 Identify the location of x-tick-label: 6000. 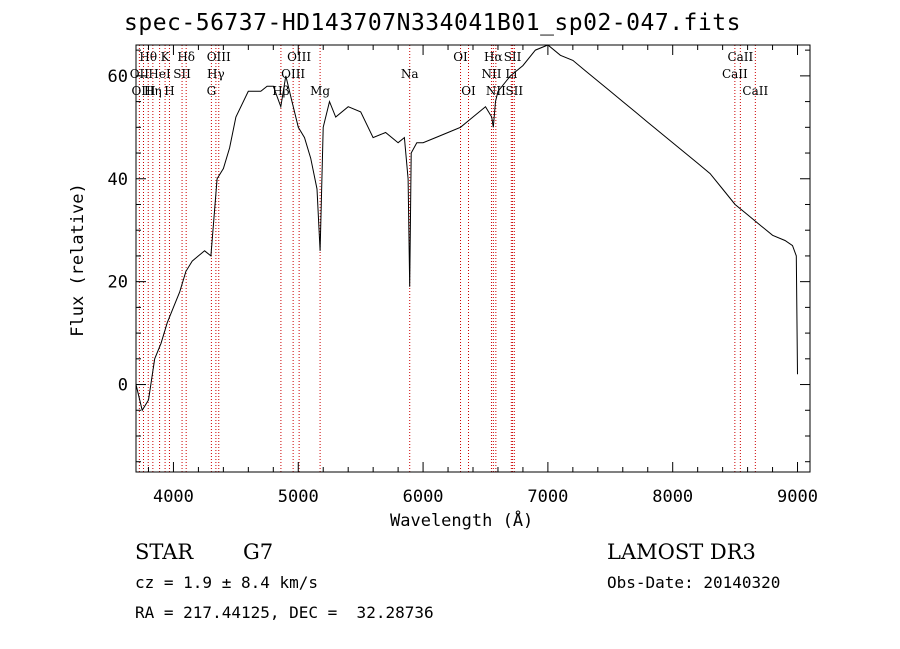
(423, 497).